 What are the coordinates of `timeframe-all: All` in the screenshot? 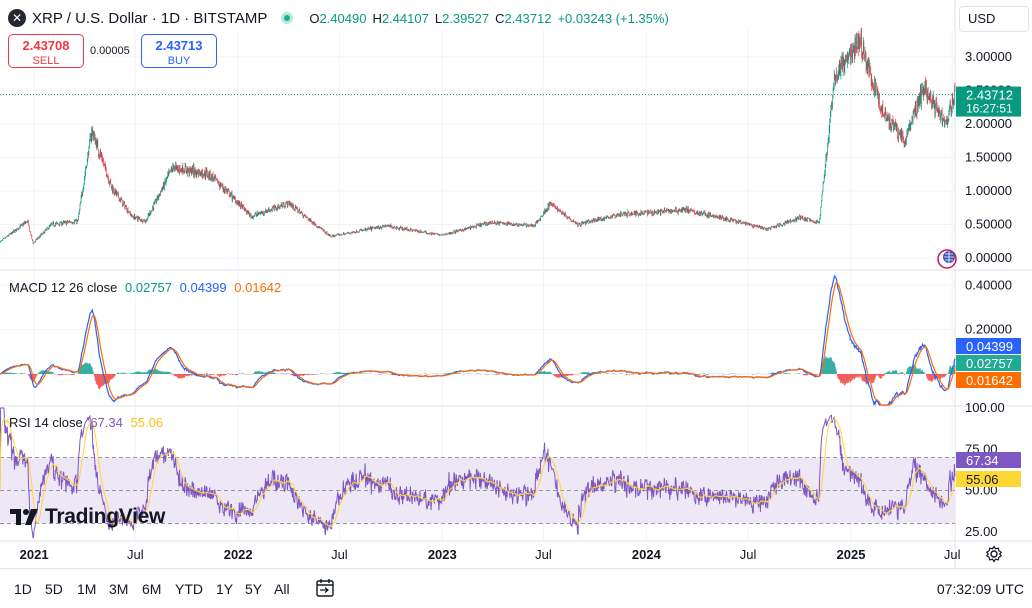 It's located at (282, 589).